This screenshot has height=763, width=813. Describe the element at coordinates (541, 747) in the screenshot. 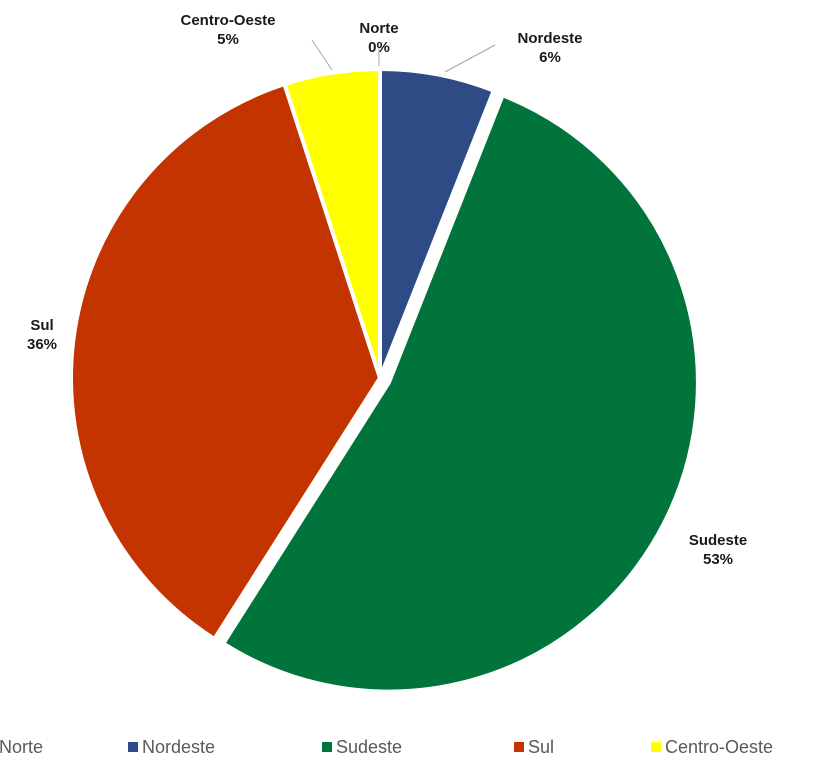

I see `legend-label-sul: Sul` at that location.